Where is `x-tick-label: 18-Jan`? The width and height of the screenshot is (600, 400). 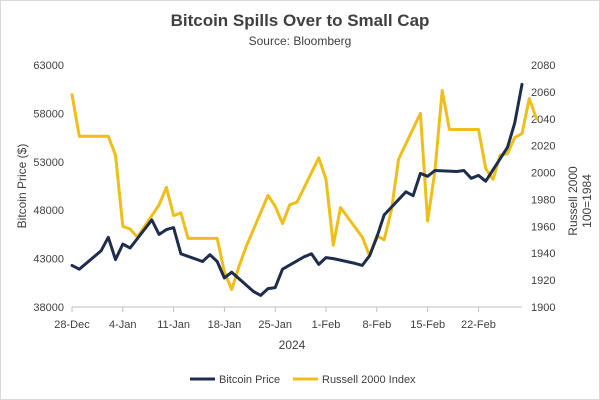 x-tick-label: 18-Jan is located at coordinates (225, 325).